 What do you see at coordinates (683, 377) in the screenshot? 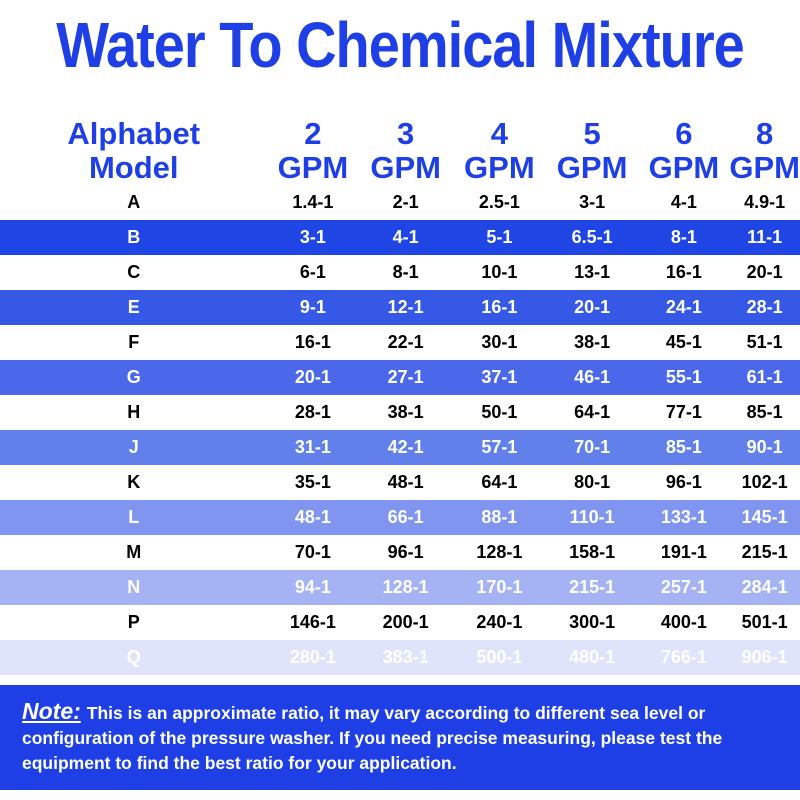
I see `ratio-cell: 55-1` at bounding box center [683, 377].